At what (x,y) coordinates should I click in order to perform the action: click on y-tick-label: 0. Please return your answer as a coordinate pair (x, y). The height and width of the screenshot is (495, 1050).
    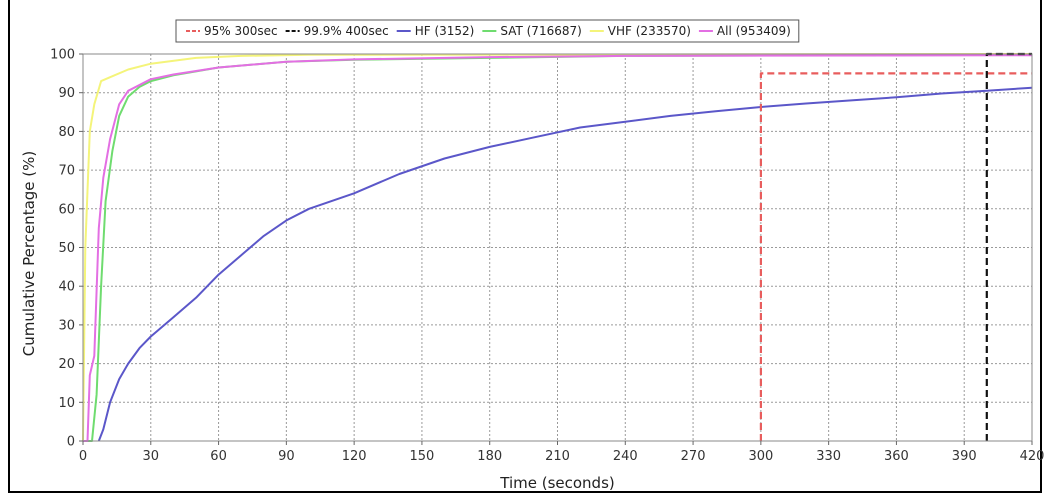
    Looking at the image, I should click on (71, 442).